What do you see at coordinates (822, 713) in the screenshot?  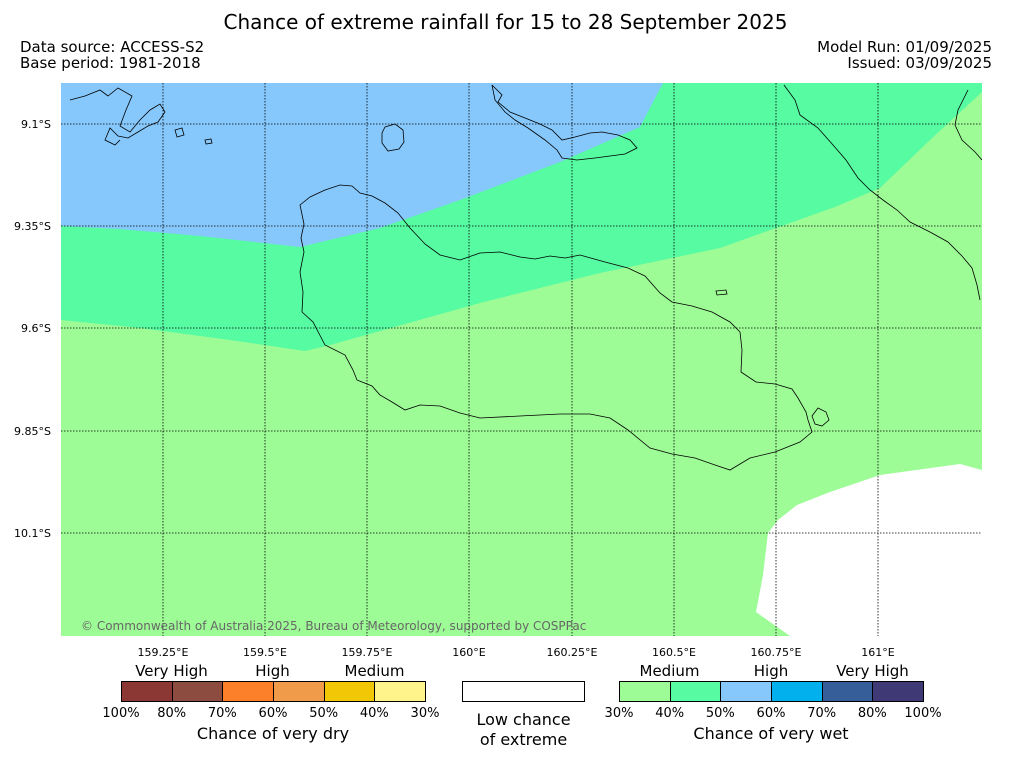 I see `wet-tick-label: 70%` at bounding box center [822, 713].